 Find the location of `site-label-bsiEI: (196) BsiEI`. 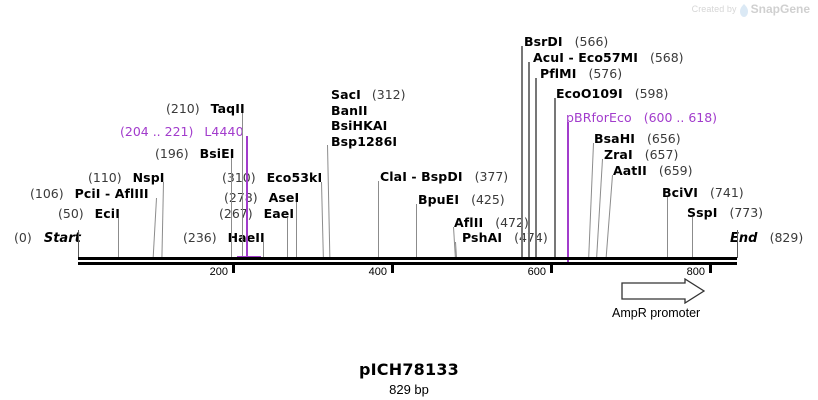

site-label-bsiEI: (196) BsiEI is located at coordinates (195, 153).